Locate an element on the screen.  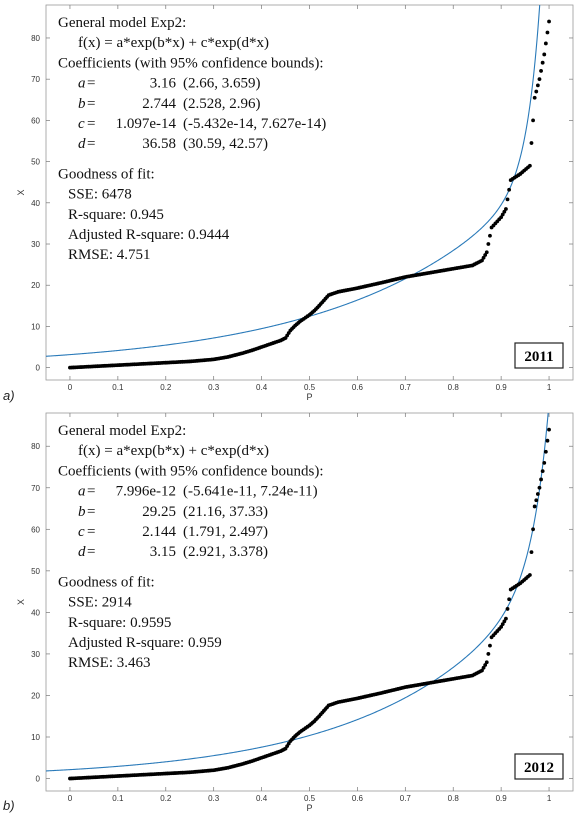
coefficient-value: 7.996e-12 is located at coordinates (146, 492).